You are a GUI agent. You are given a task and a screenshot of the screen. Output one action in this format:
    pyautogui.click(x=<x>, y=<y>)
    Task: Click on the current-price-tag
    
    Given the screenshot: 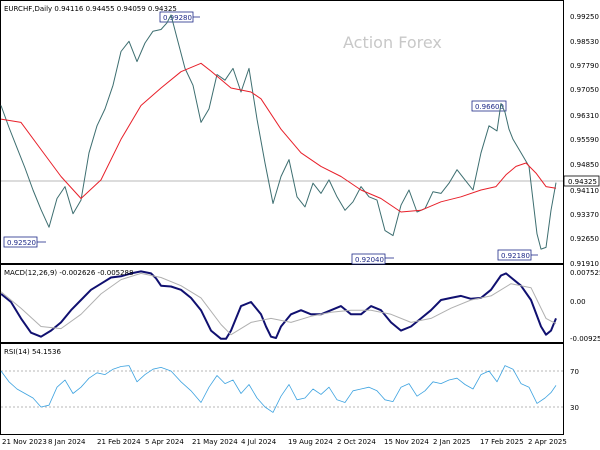 What is the action you would take?
    pyautogui.click(x=581, y=181)
    